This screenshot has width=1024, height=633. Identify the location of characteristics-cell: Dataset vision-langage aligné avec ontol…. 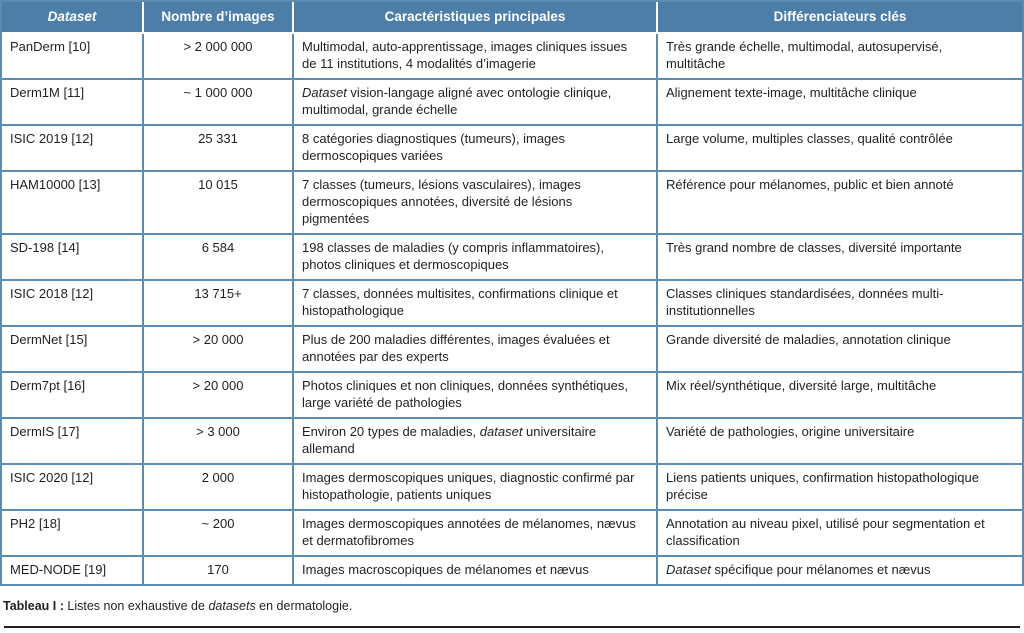
(476, 103).